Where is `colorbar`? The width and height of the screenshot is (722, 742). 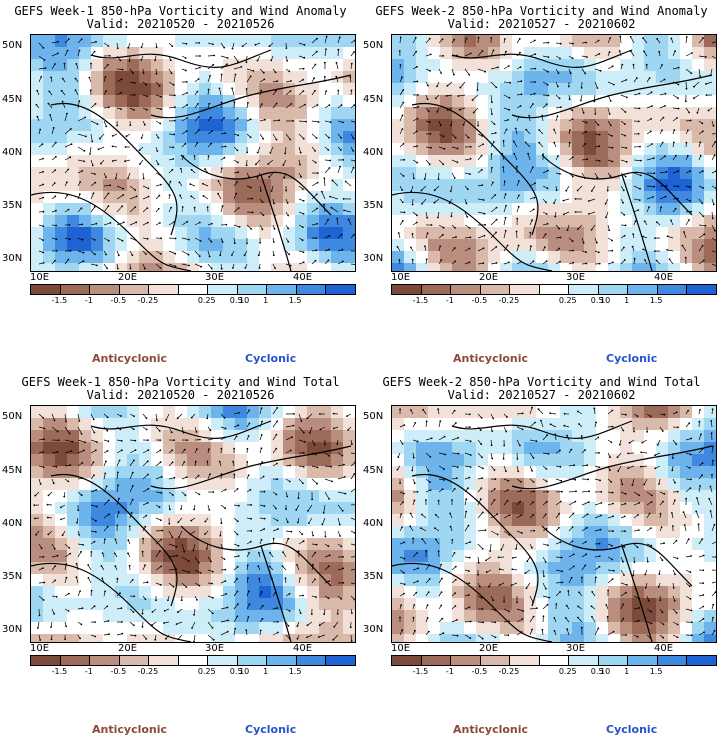
colorbar is located at coordinates (193, 660).